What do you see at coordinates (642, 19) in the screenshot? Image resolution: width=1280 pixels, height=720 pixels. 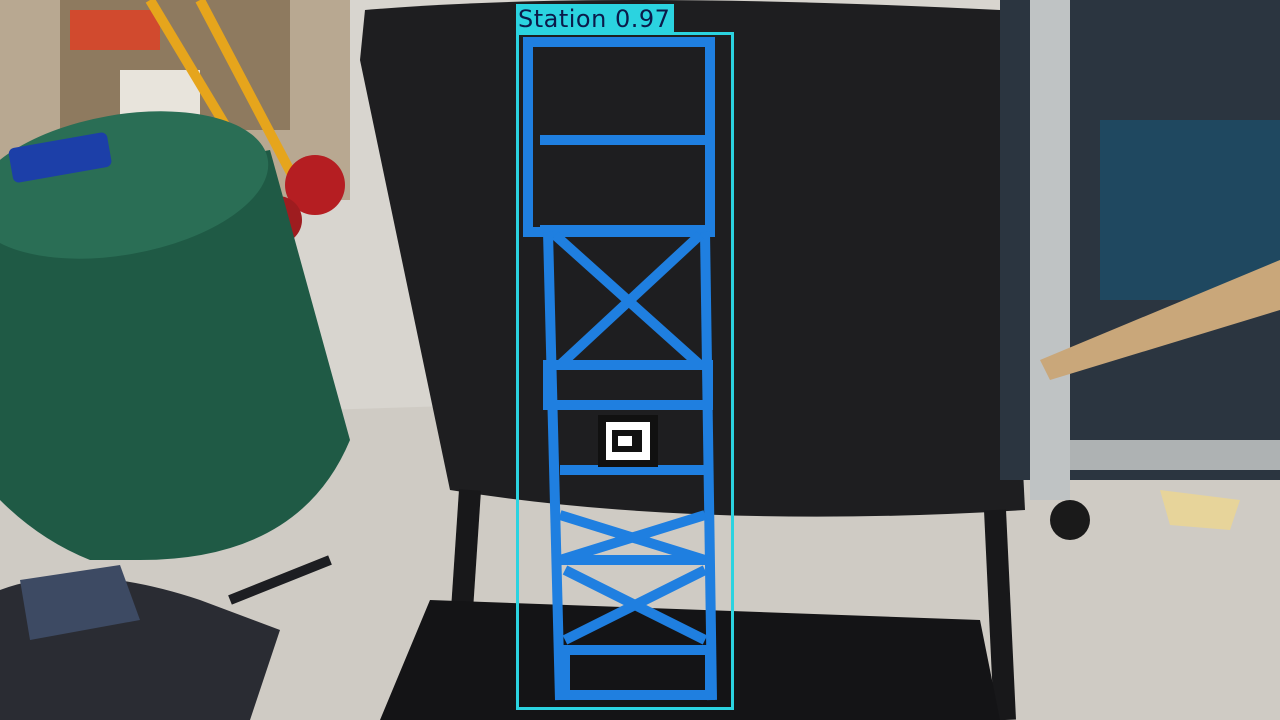 I see `detection-confidence: 0.97` at bounding box center [642, 19].